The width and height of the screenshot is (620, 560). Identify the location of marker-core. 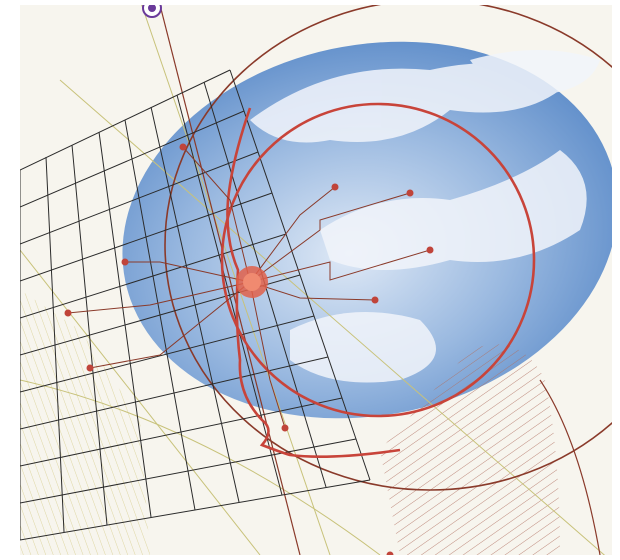
(152, 8).